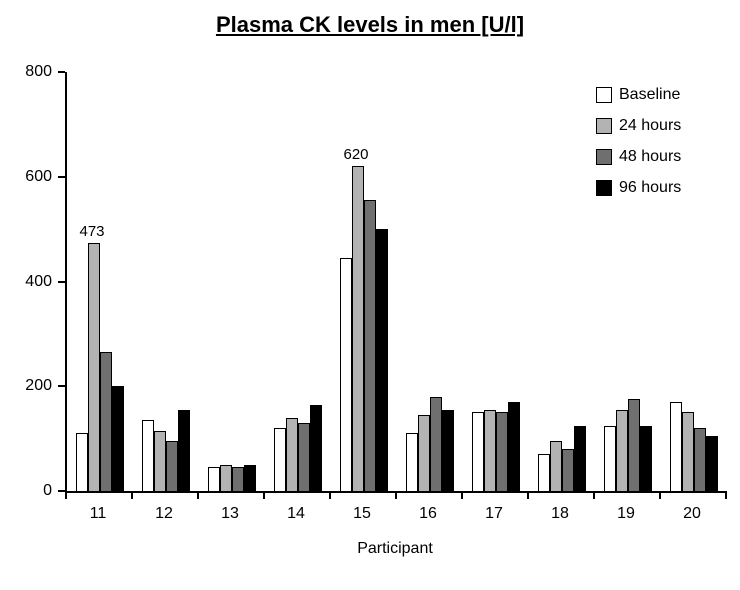 Image resolution: width=740 pixels, height=590 pixels. I want to click on x-tick-label: 14, so click(296, 513).